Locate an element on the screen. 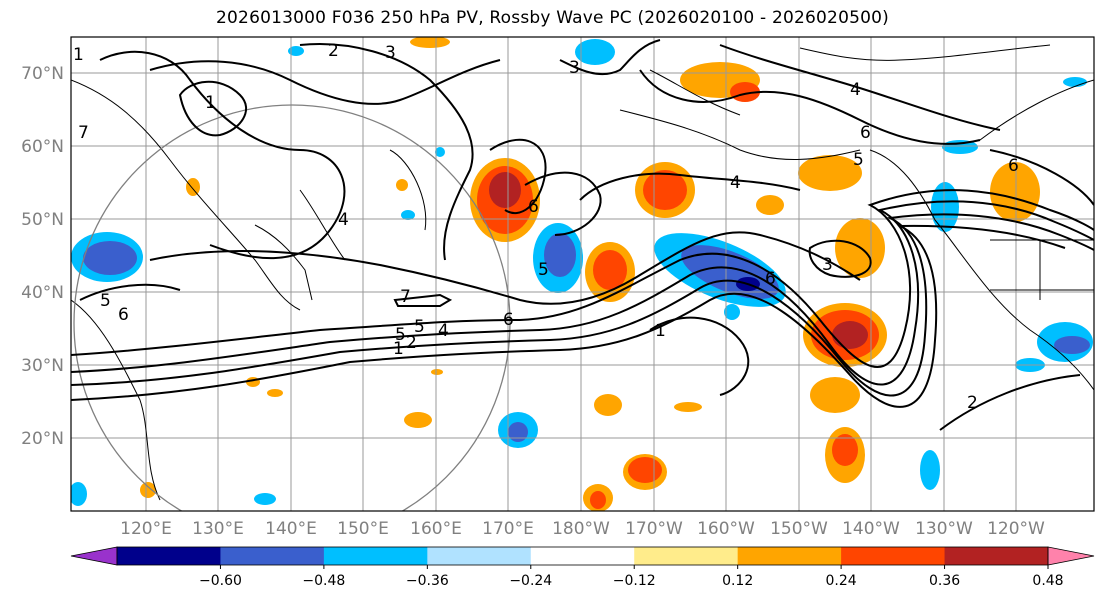 This screenshot has width=1105, height=604. colorbar-tick-label: −0.60 is located at coordinates (220, 581).